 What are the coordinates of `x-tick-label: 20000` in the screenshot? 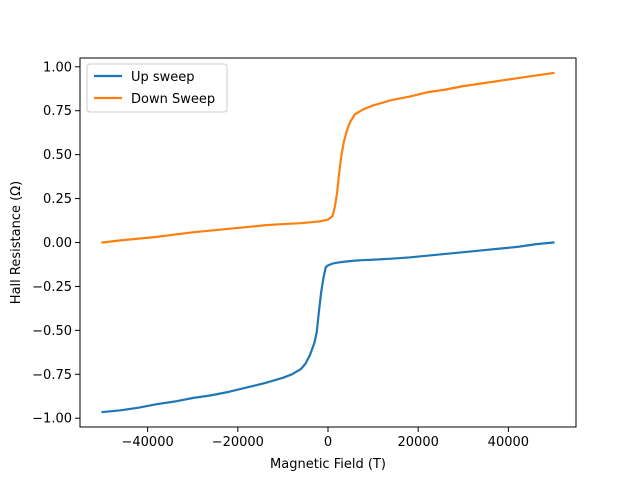 It's located at (418, 442).